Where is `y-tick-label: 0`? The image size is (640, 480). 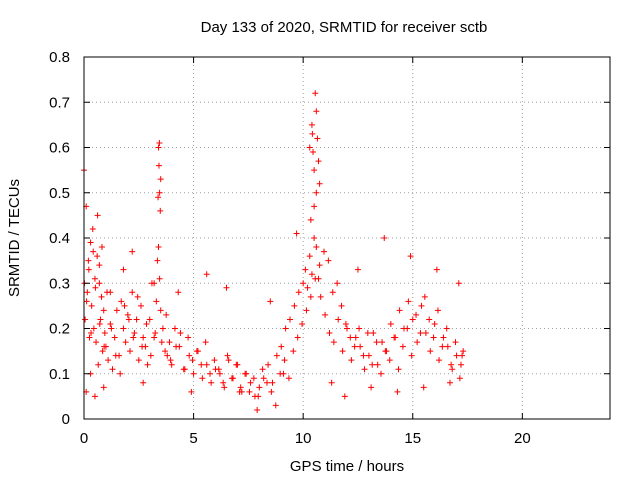
y-tick-label: 0 is located at coordinates (66, 419).